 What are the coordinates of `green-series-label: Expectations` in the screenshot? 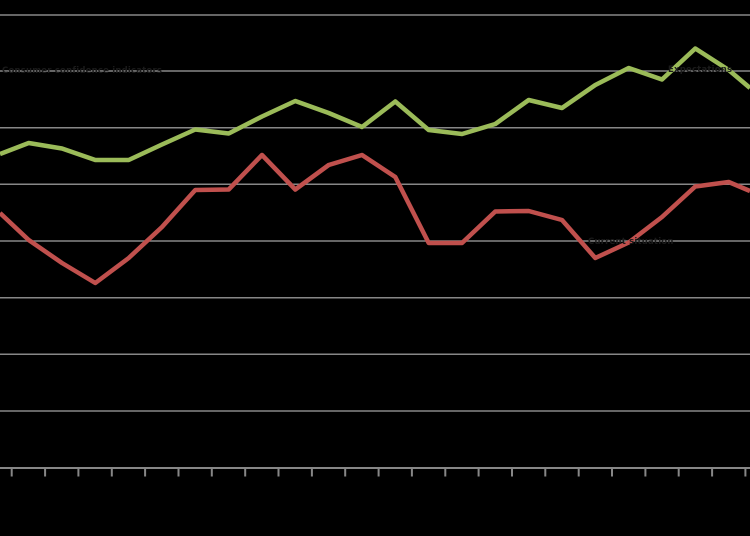 It's located at (700, 70).